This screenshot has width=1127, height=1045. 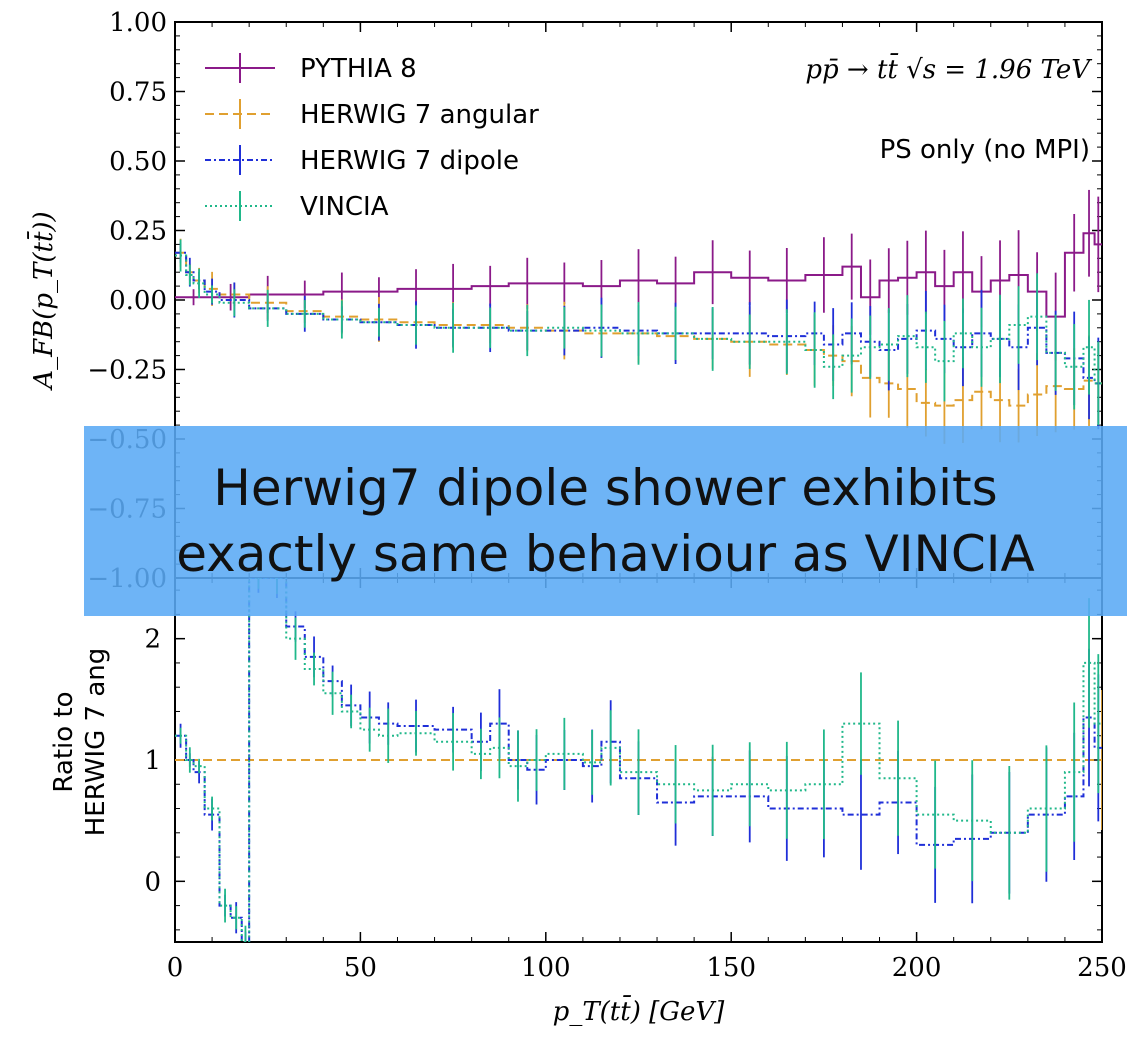 I want to click on ratio-ytick-label: 2, so click(x=152, y=640).